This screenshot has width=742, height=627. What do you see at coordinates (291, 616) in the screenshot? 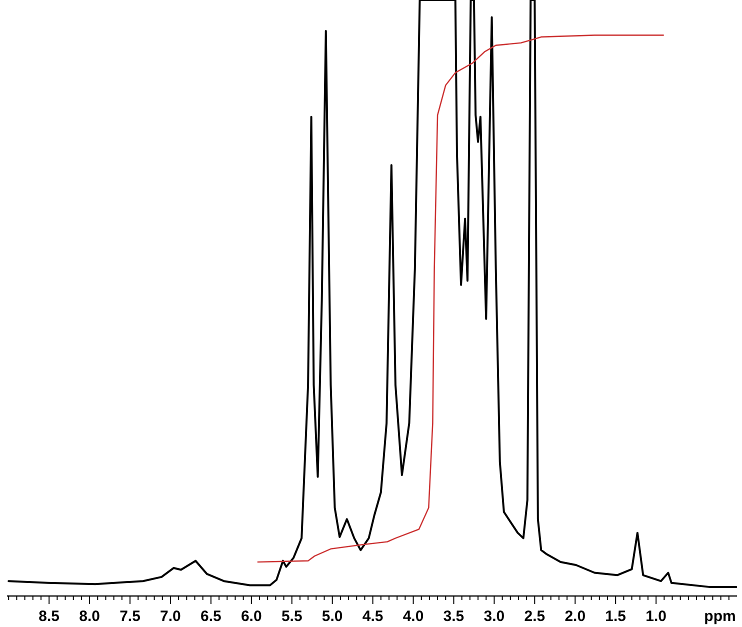
I see `x-tick-label: 5.5` at bounding box center [291, 616].